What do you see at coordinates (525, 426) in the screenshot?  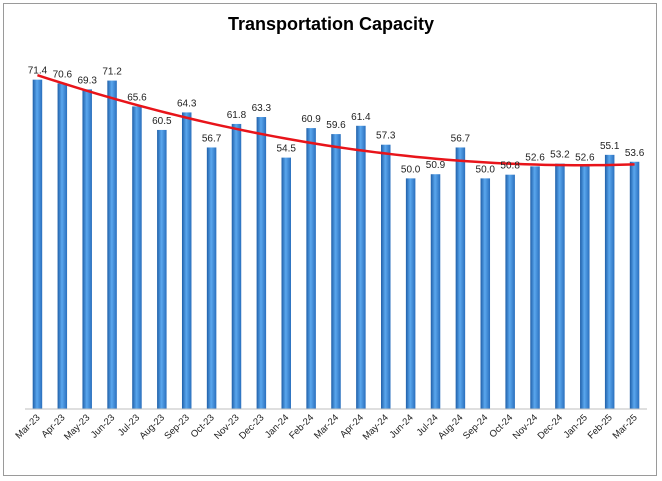 I see `x-tick-label: Nov-24` at bounding box center [525, 426].